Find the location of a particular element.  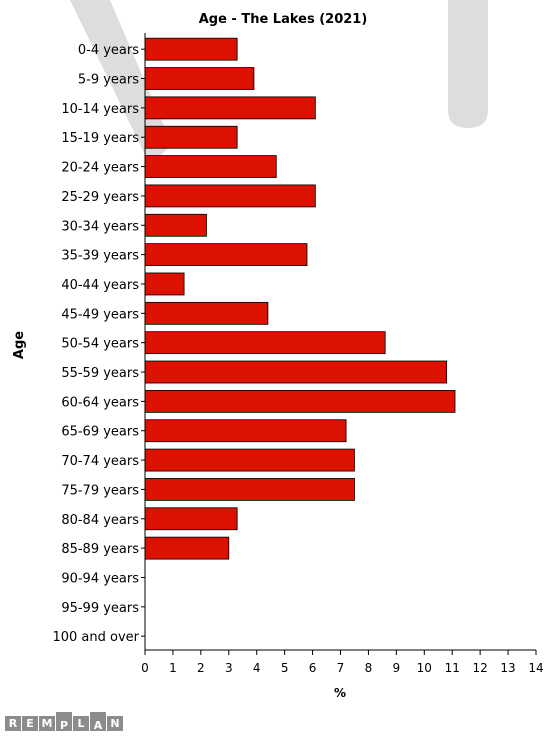

y-tick-label: 50-54 years is located at coordinates (100, 344).